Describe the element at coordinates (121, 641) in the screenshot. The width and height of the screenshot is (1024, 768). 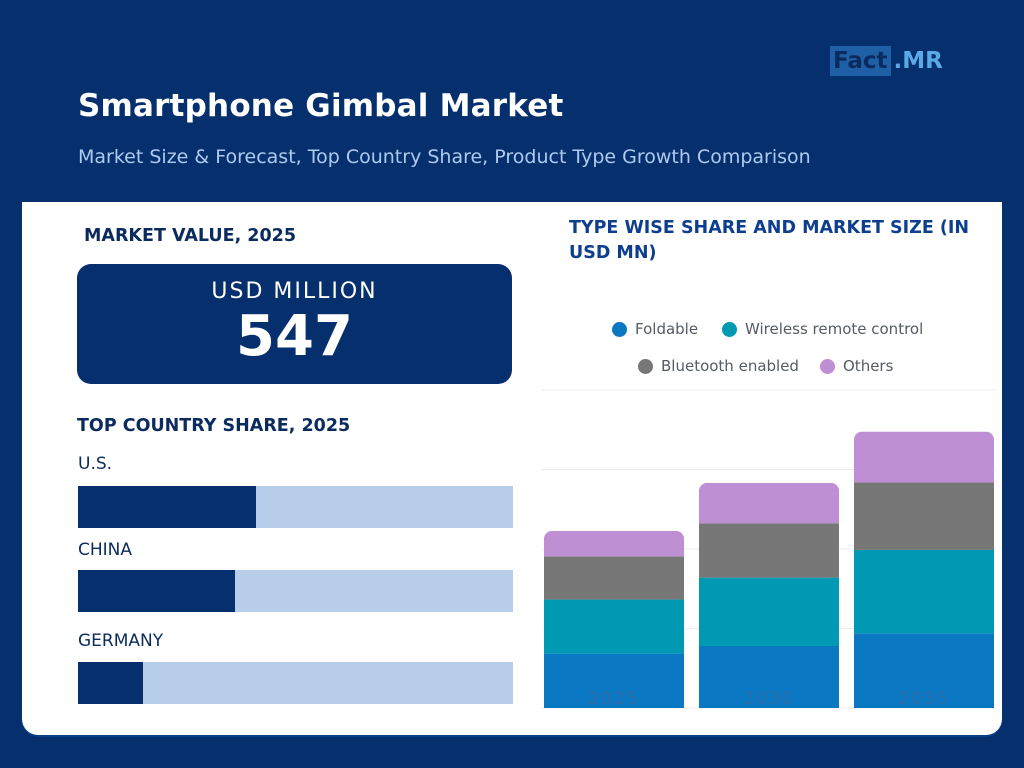
I see `country-name-germany: GERMANY` at that location.